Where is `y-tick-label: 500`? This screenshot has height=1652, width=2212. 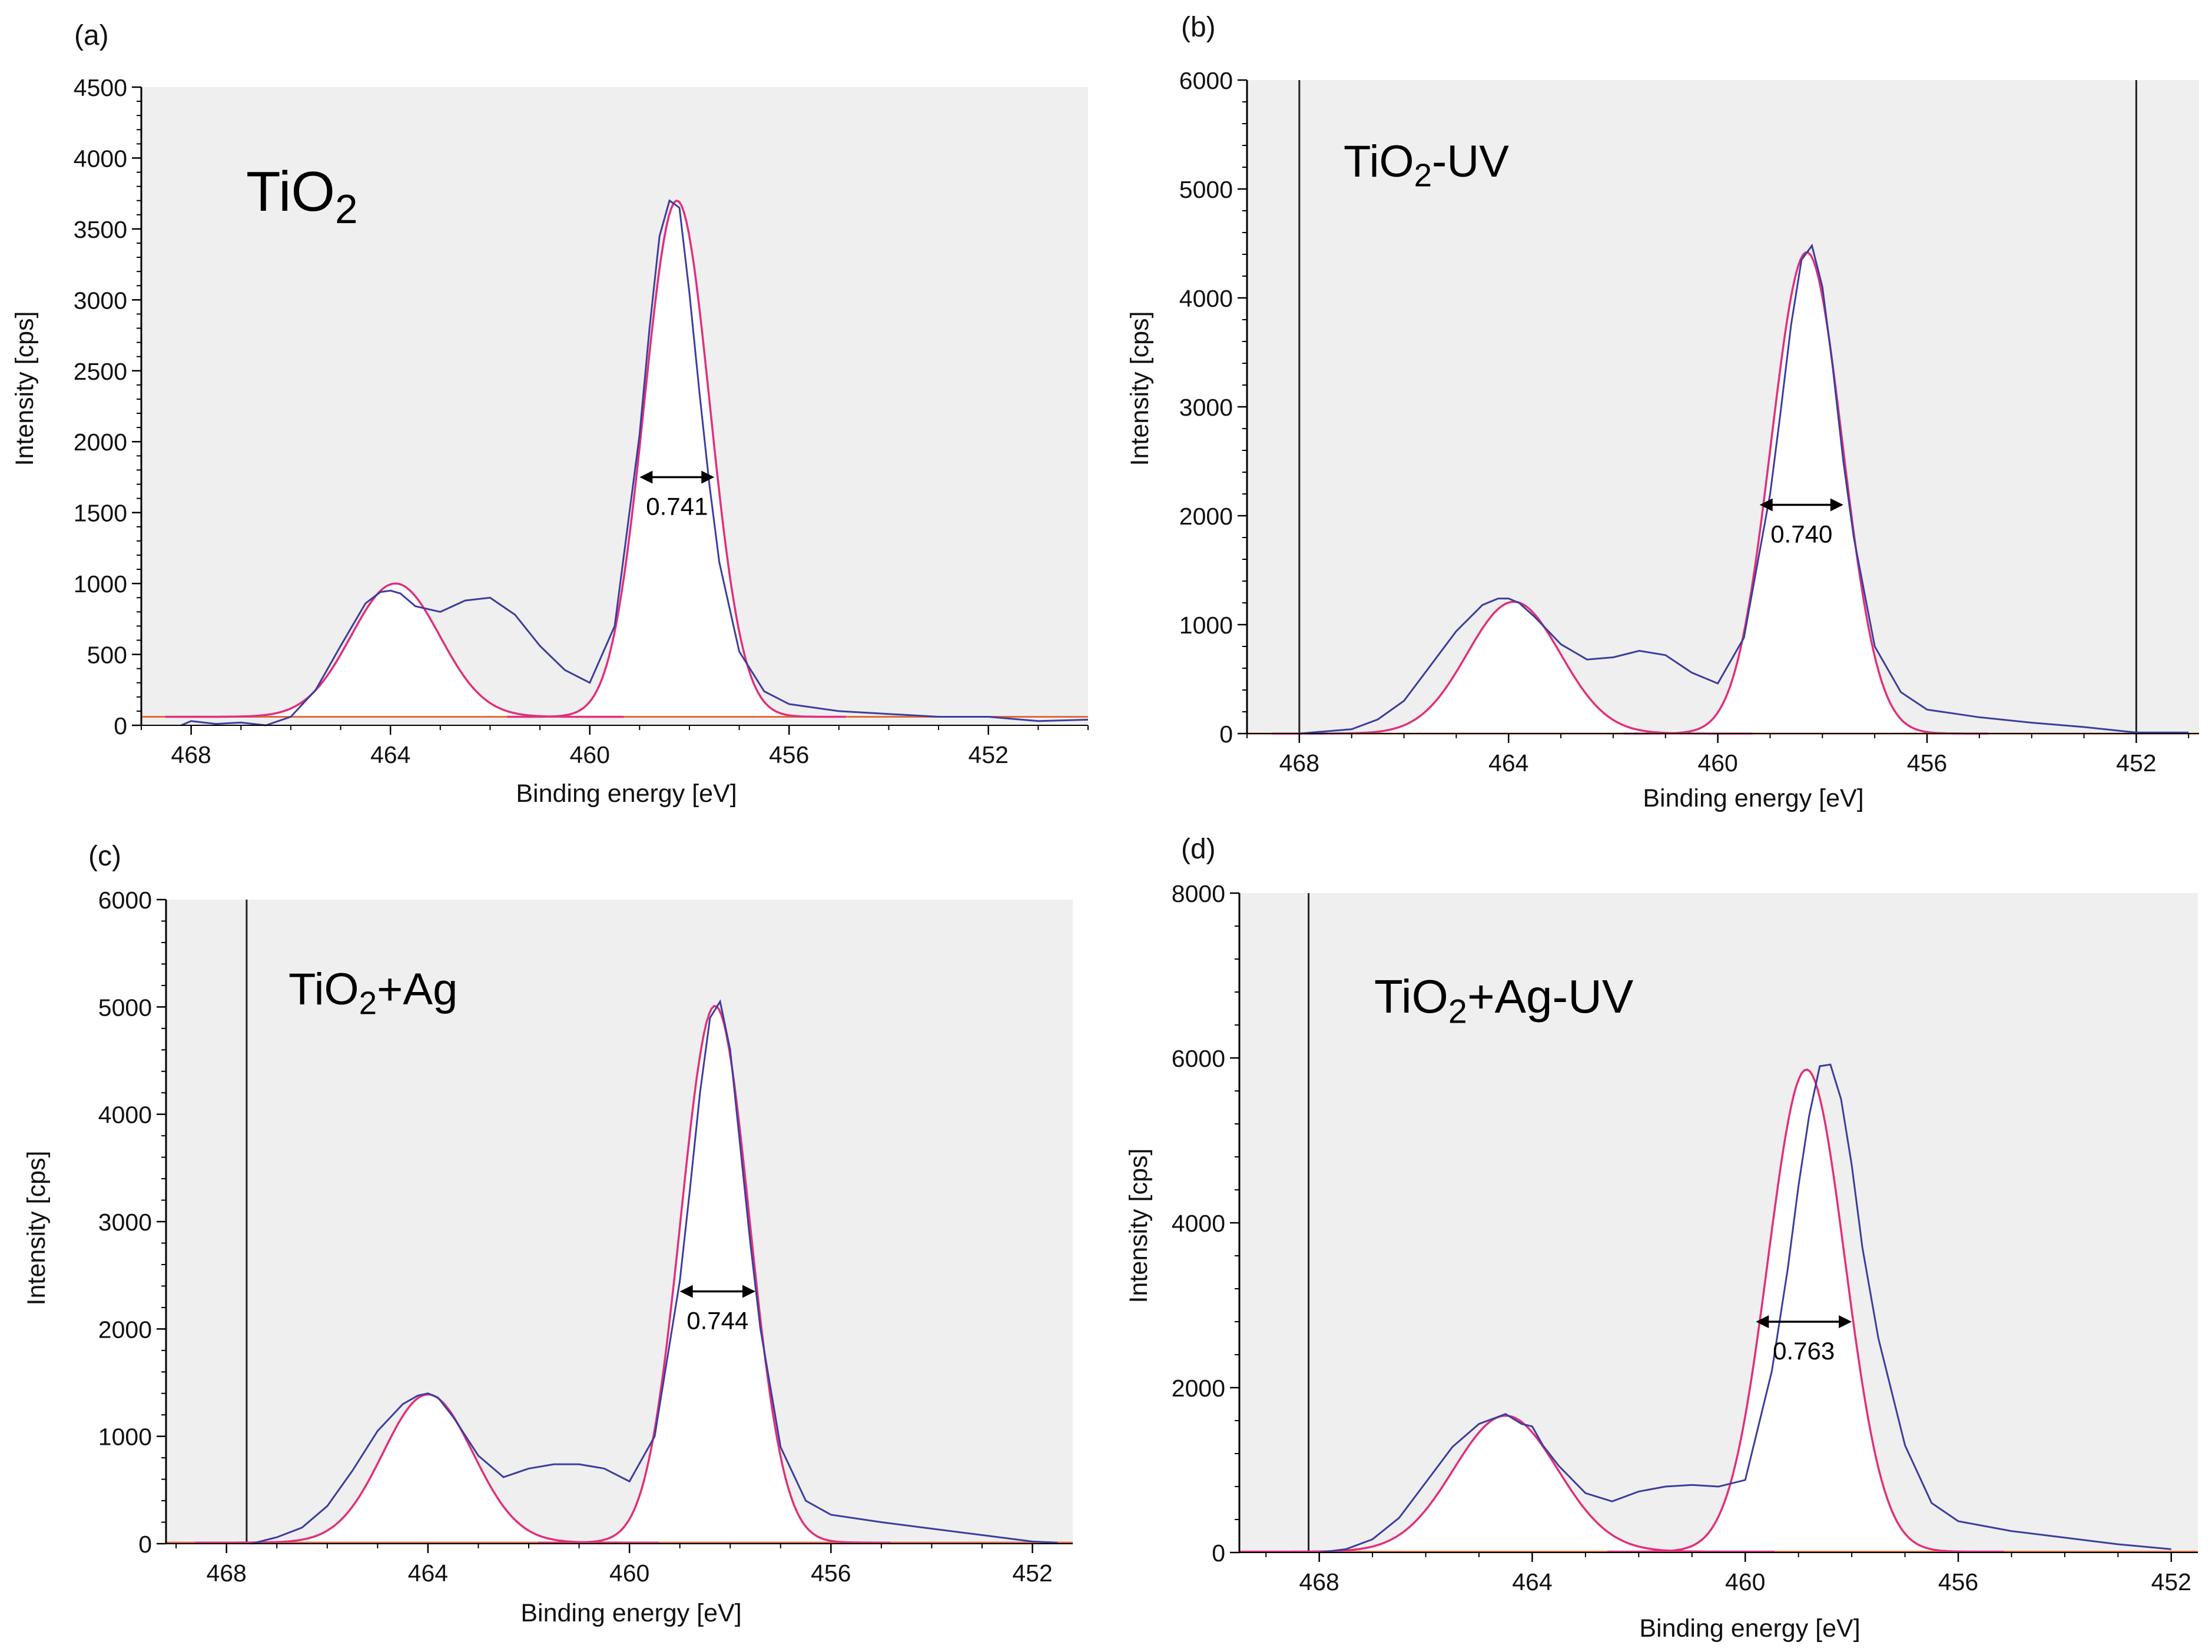
y-tick-label: 500 is located at coordinates (107, 655).